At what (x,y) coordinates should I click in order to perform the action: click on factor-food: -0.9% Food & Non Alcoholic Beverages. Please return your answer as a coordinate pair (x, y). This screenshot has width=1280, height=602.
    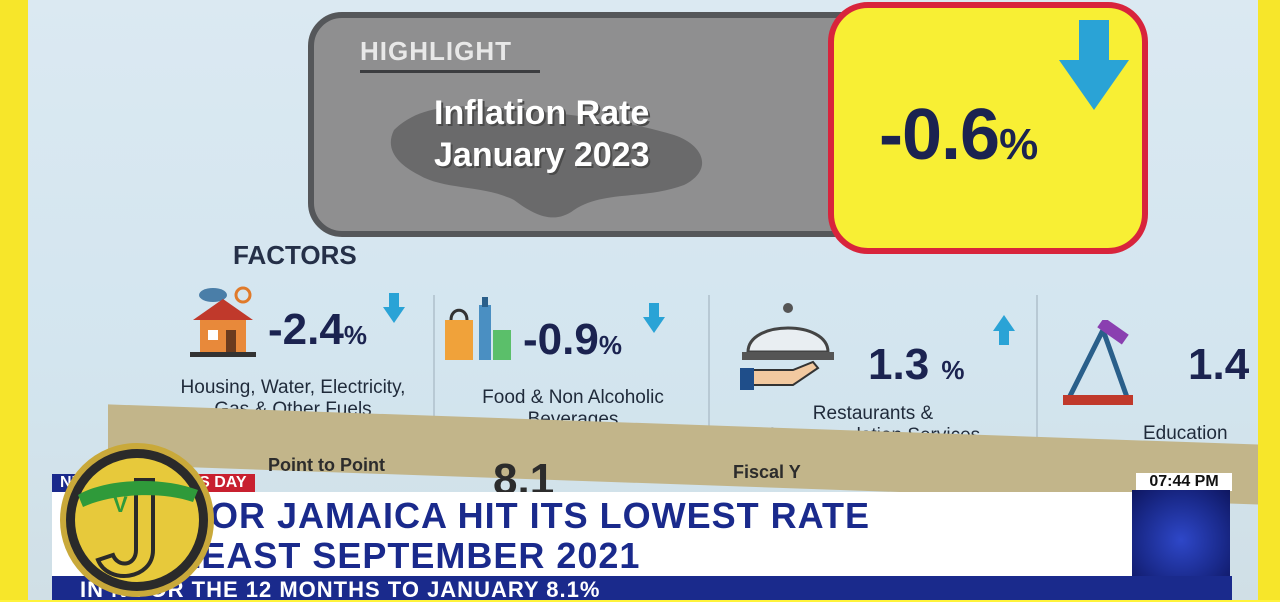
    Looking at the image, I should click on (573, 360).